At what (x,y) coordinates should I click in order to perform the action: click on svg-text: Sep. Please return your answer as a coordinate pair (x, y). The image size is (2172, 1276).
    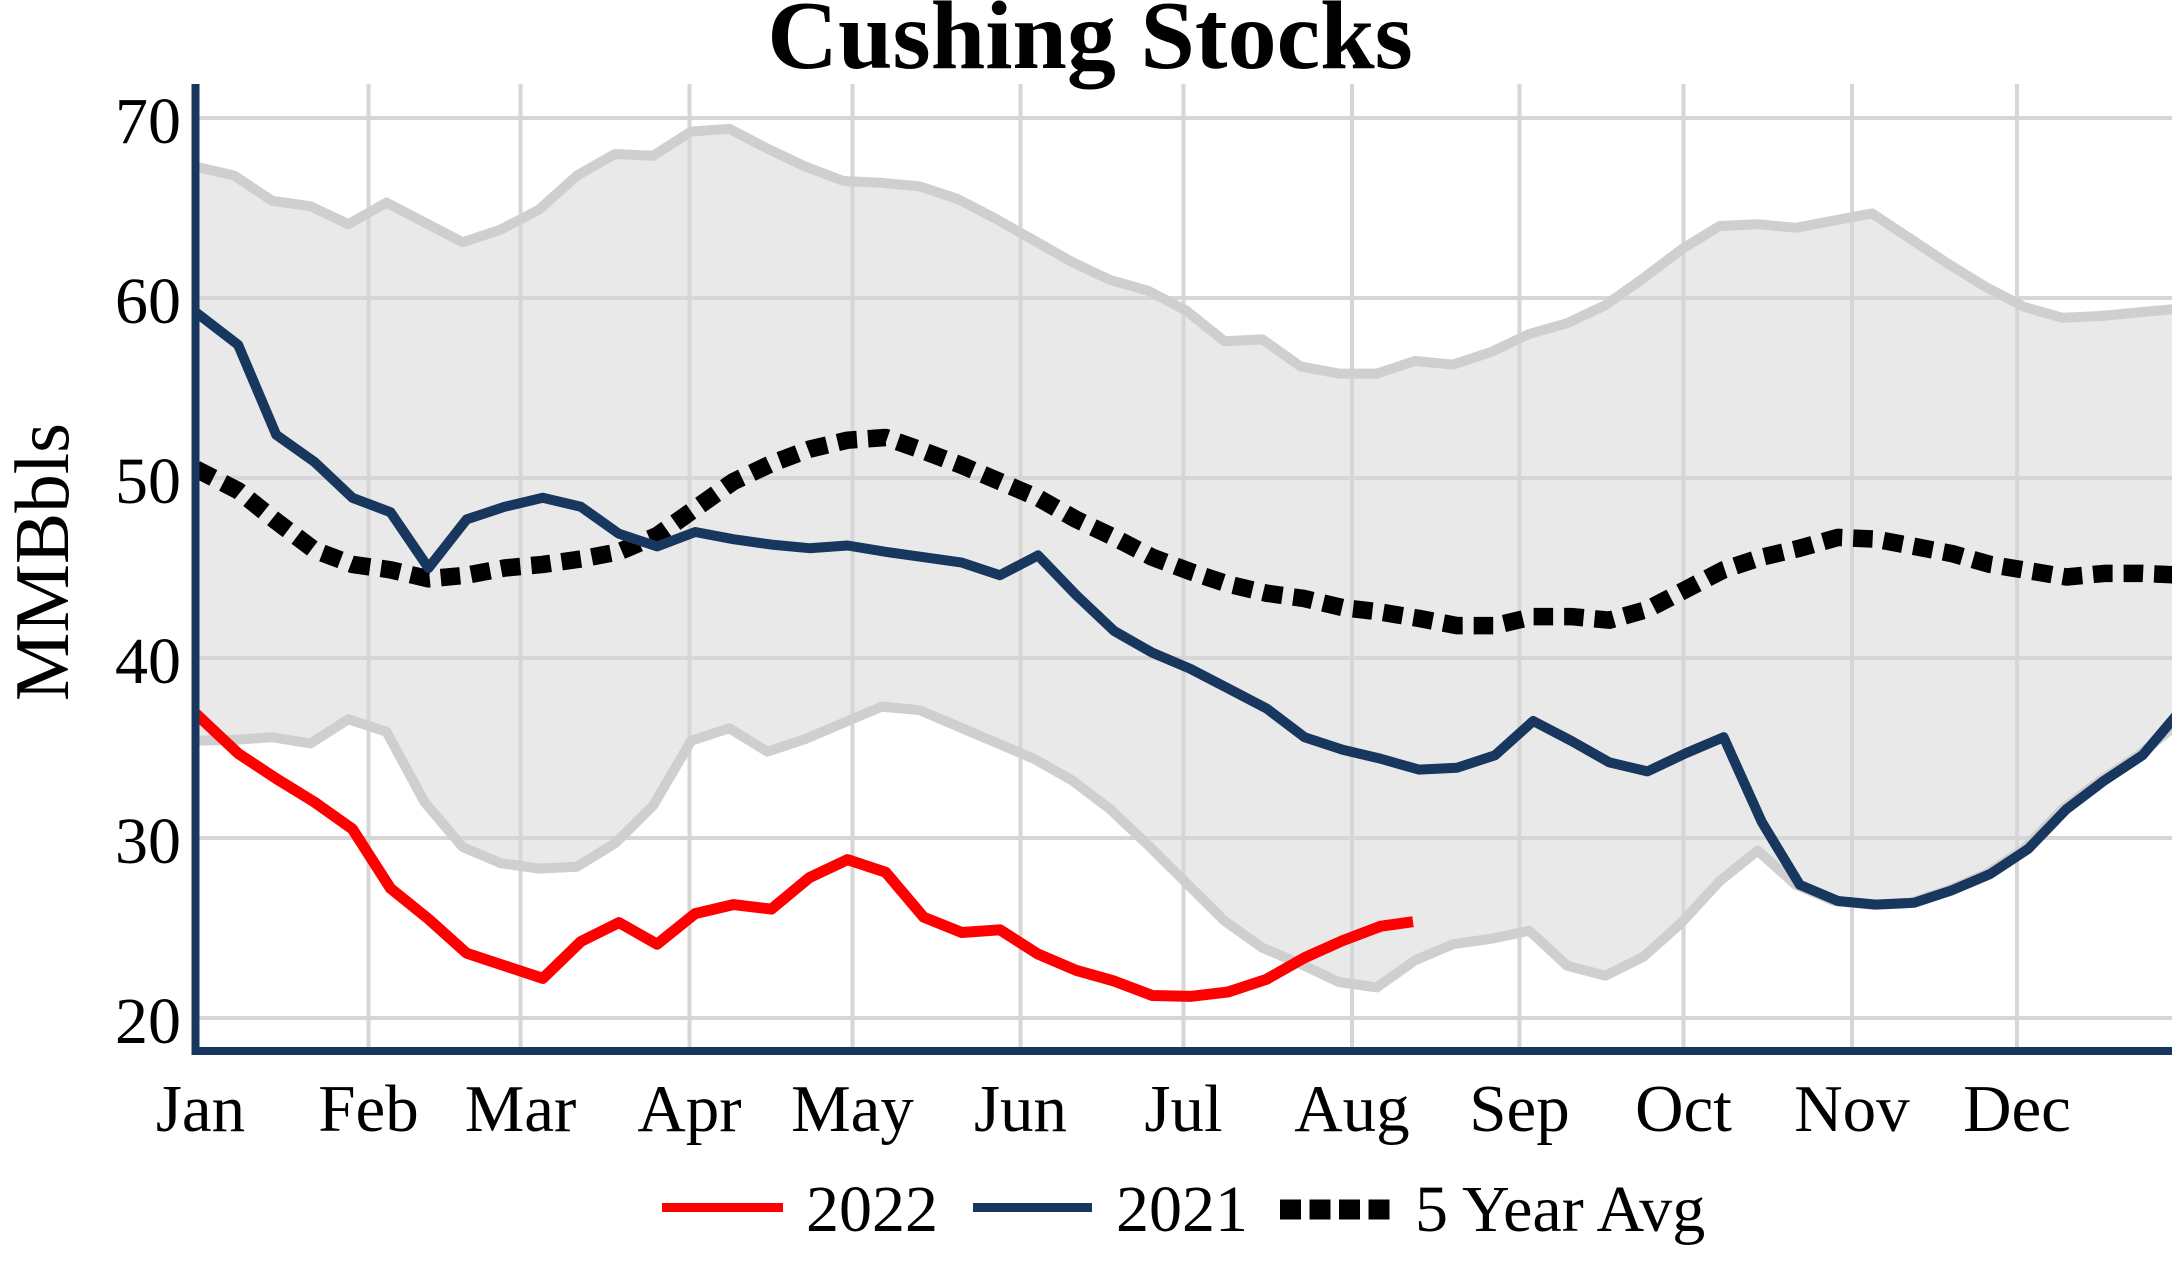
    Looking at the image, I should click on (1519, 1109).